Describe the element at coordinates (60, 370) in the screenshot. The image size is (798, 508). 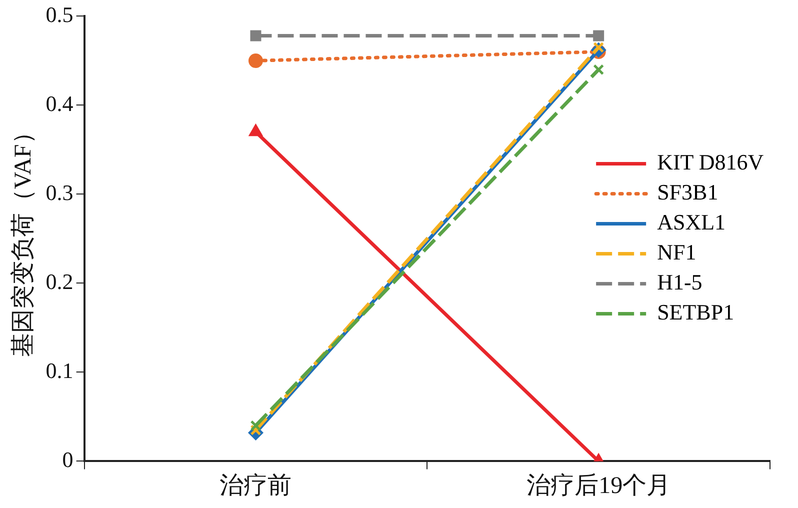
I see `y-tick-label: 0.1` at that location.